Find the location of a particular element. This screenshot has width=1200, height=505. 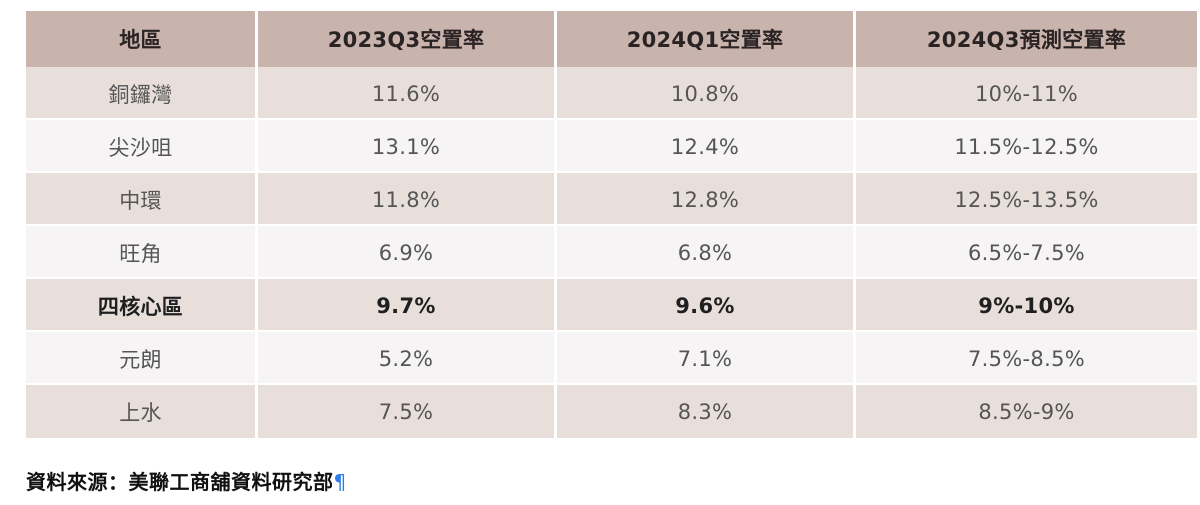

cell-value: 7.1% is located at coordinates (705, 358).